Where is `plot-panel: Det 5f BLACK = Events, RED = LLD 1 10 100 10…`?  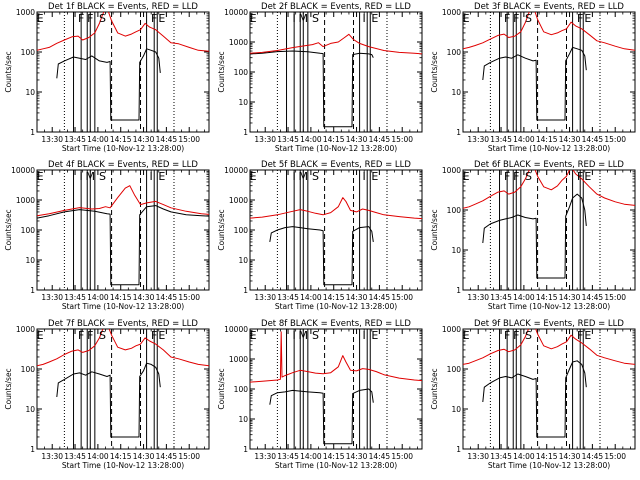 plot-panel: Det 5f BLACK = Events, RED = LLD 1 10 100 10… is located at coordinates (320, 235).